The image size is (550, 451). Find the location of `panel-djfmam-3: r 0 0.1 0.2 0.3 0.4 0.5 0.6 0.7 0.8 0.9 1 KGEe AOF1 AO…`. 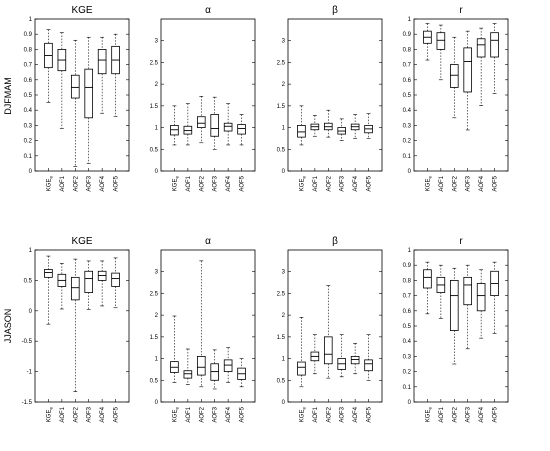

panel-djfmam-3: r 0 0.1 0.2 0.3 0.4 0.5 0.6 0.7 0.8 0.9 1 KGEe AOF1 AO… is located at coordinates (456, 98).